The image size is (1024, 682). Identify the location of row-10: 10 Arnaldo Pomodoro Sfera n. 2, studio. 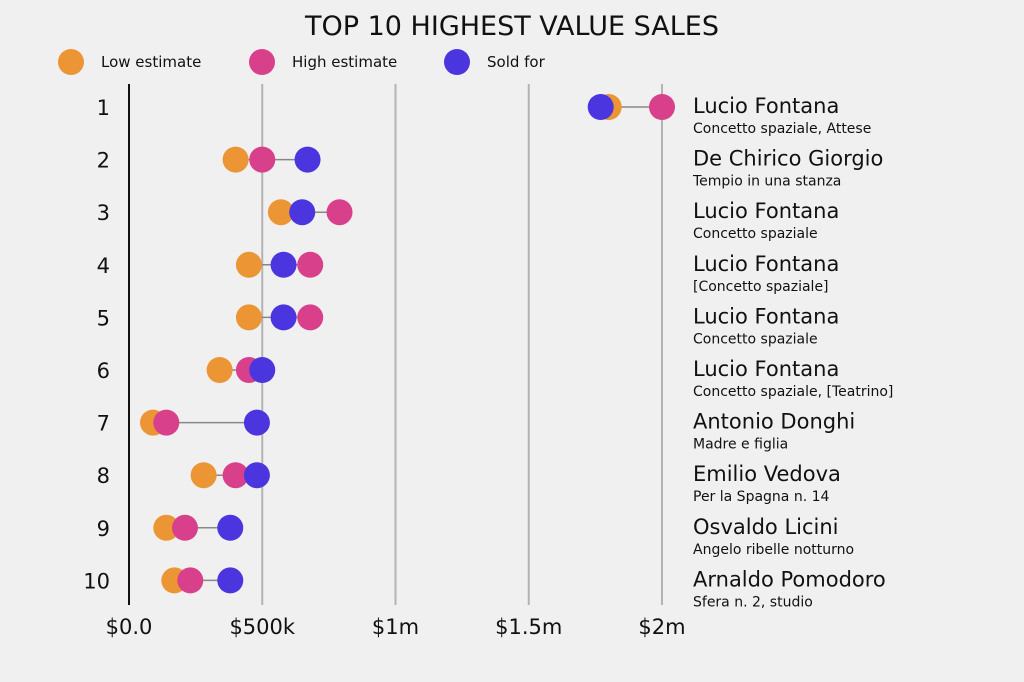
(484, 588).